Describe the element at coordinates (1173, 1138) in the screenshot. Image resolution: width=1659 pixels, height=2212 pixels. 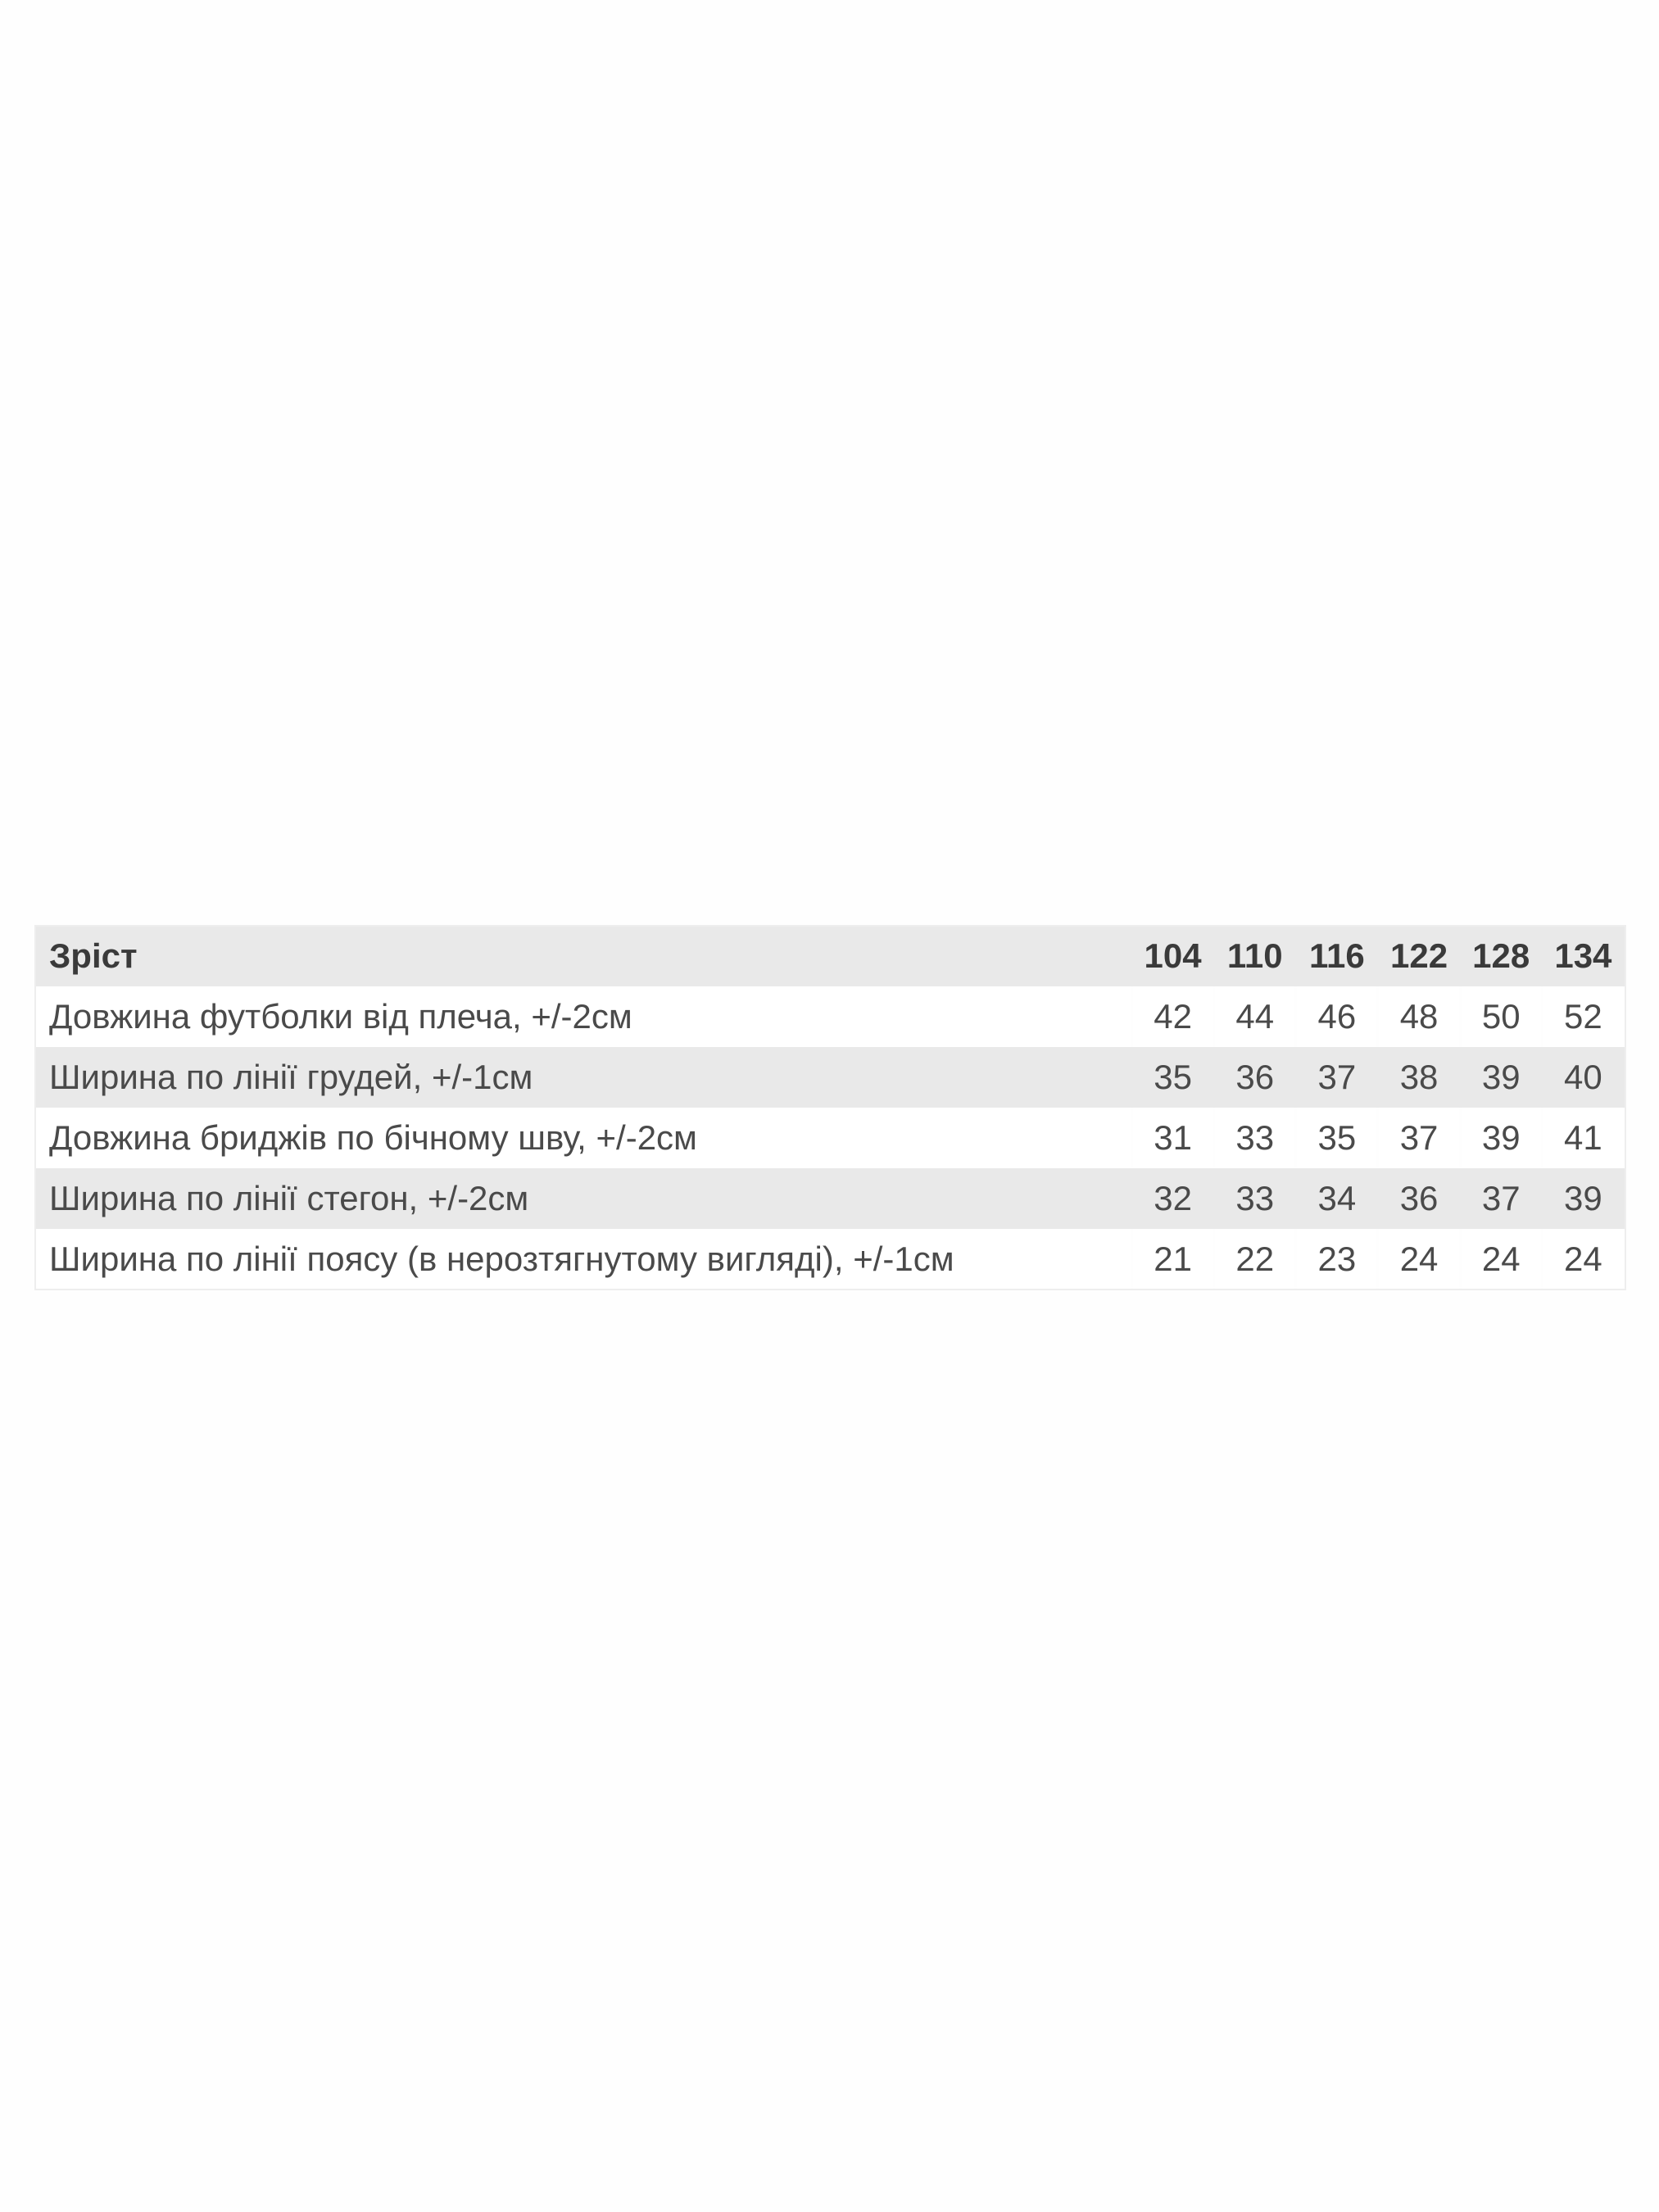
I see `measurement-cell: 31` at that location.